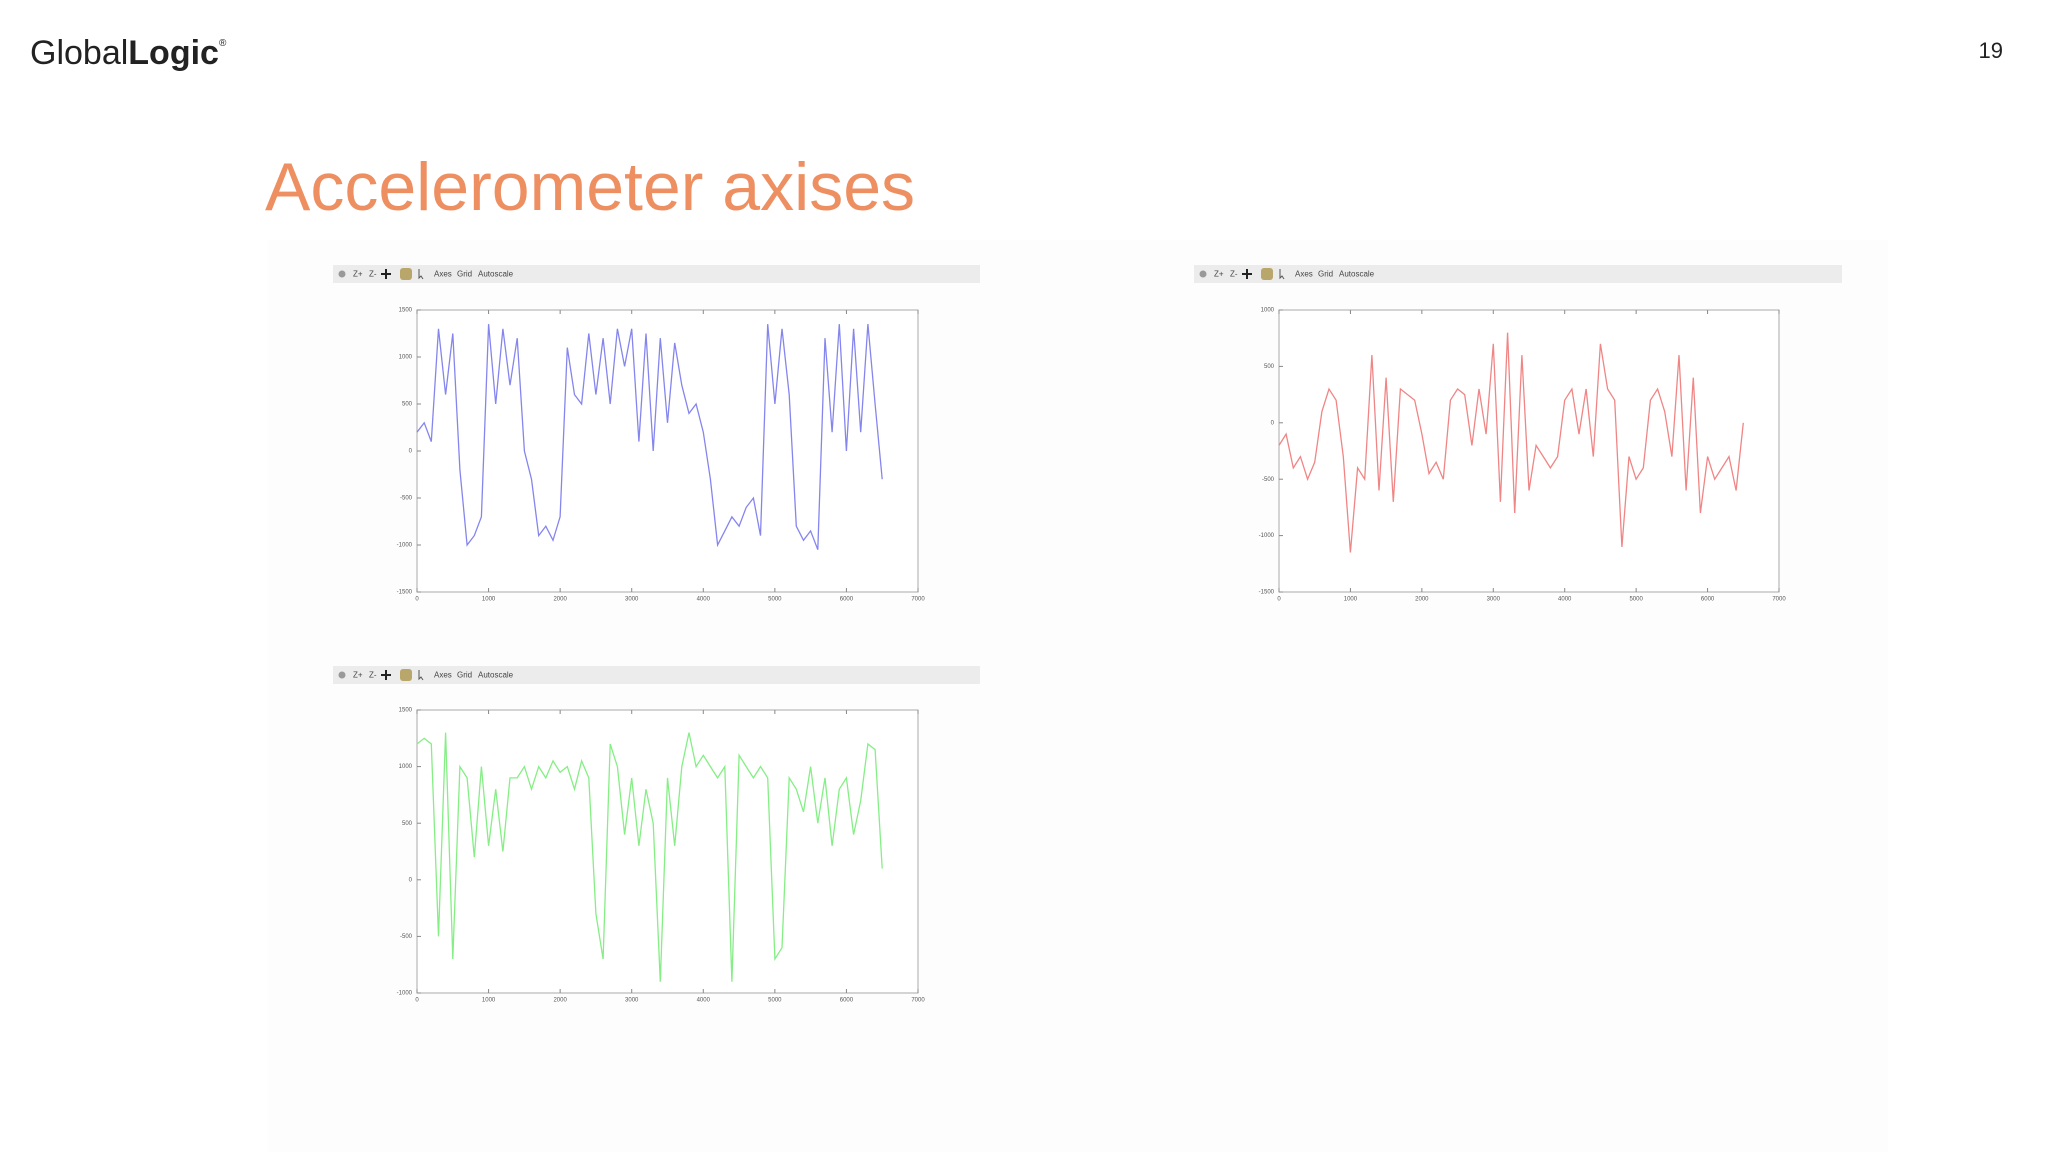 The image size is (2048, 1157). Describe the element at coordinates (173, 53) in the screenshot. I see `logo-bold: Logic` at that location.